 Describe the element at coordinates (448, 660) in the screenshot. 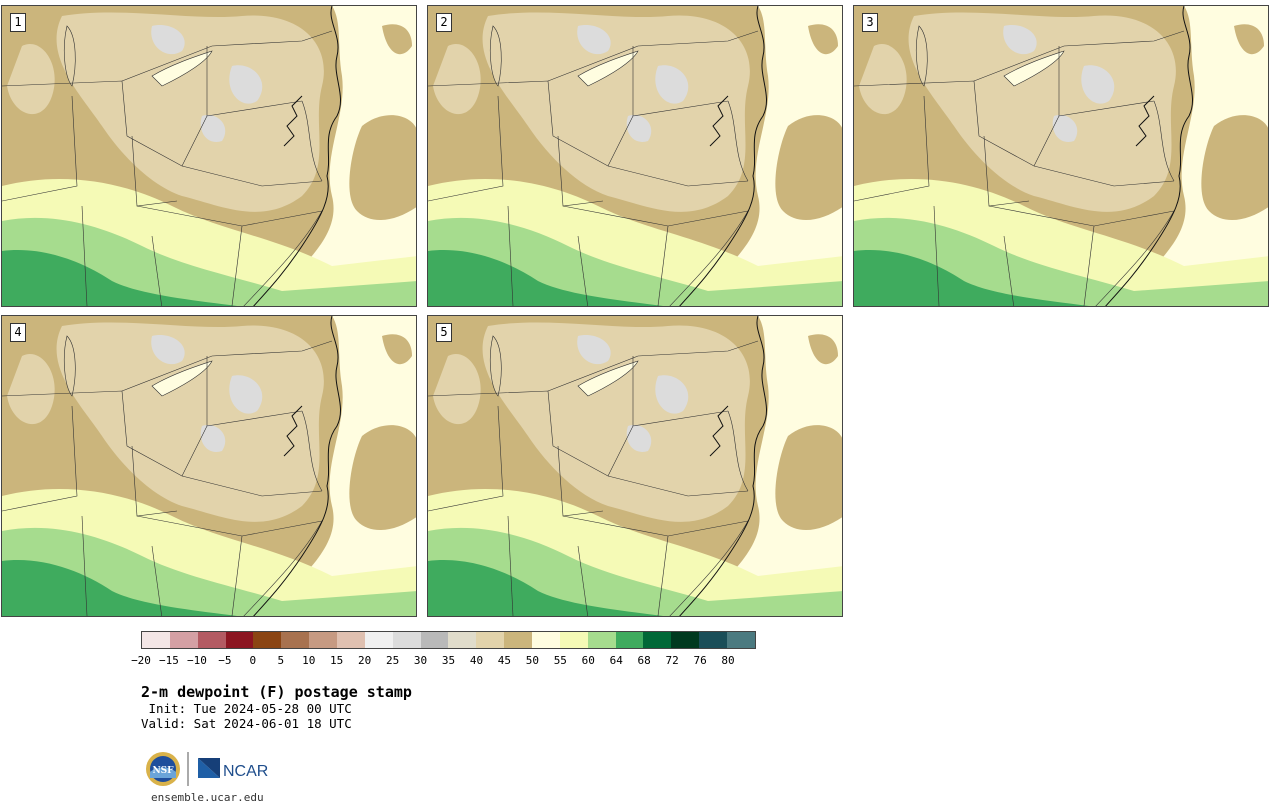

I see `colorbar-tick-label: 35` at that location.